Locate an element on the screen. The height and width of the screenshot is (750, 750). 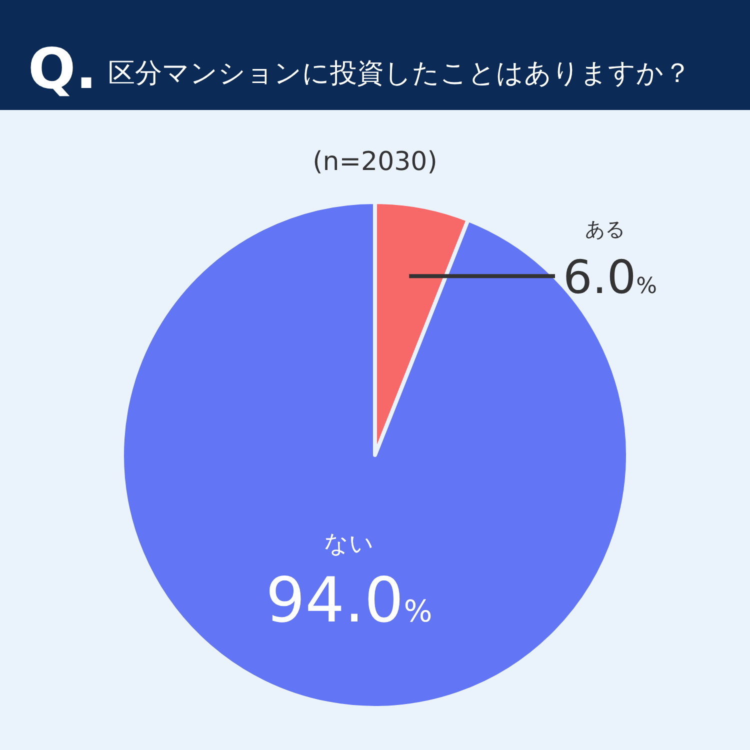
slice-label: ない is located at coordinates (349, 544).